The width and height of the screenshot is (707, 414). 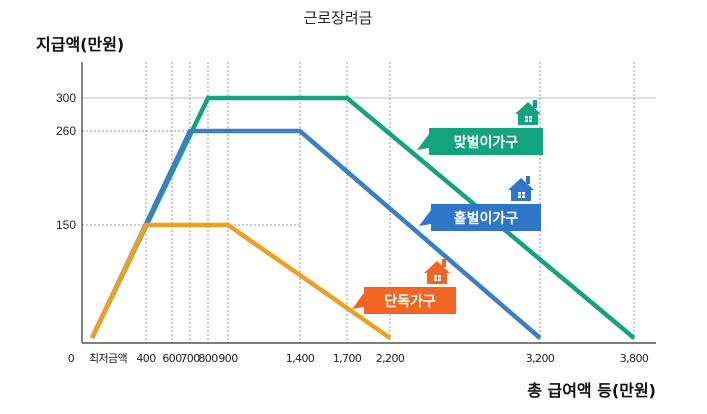 I want to click on legend-label: 홑벌이가구, so click(x=486, y=218).